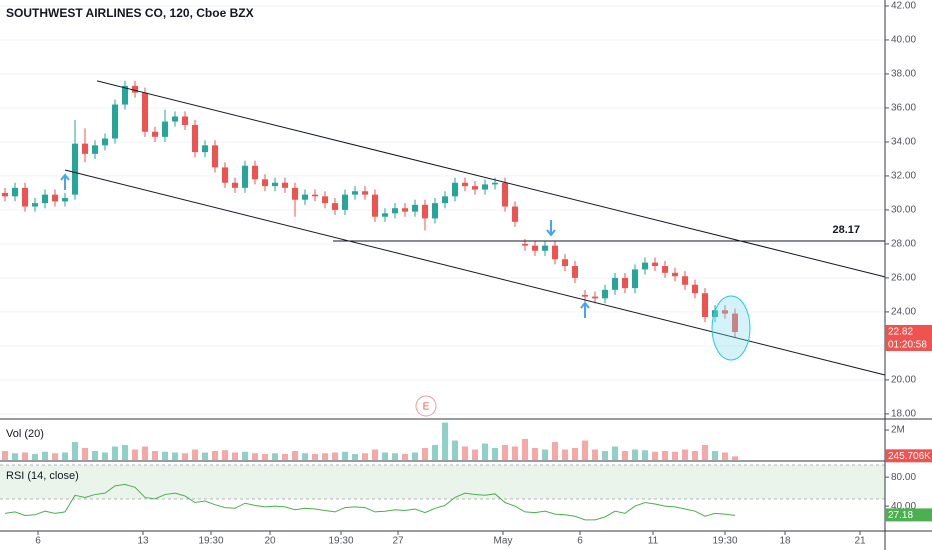 The width and height of the screenshot is (932, 550). I want to click on chart-title: SOUTHWEST AIRLINES CO, 120, Cboe BZX, so click(130, 13).